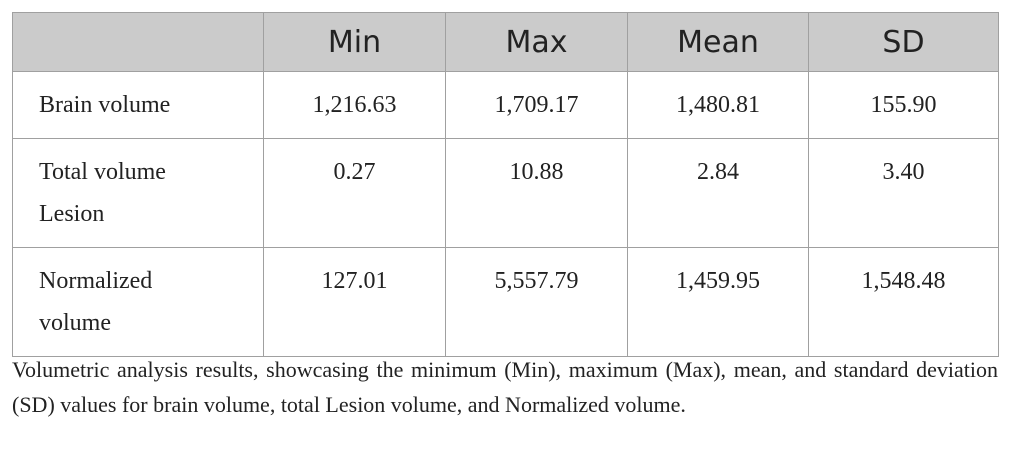  I want to click on value-cell: 10.88, so click(536, 193).